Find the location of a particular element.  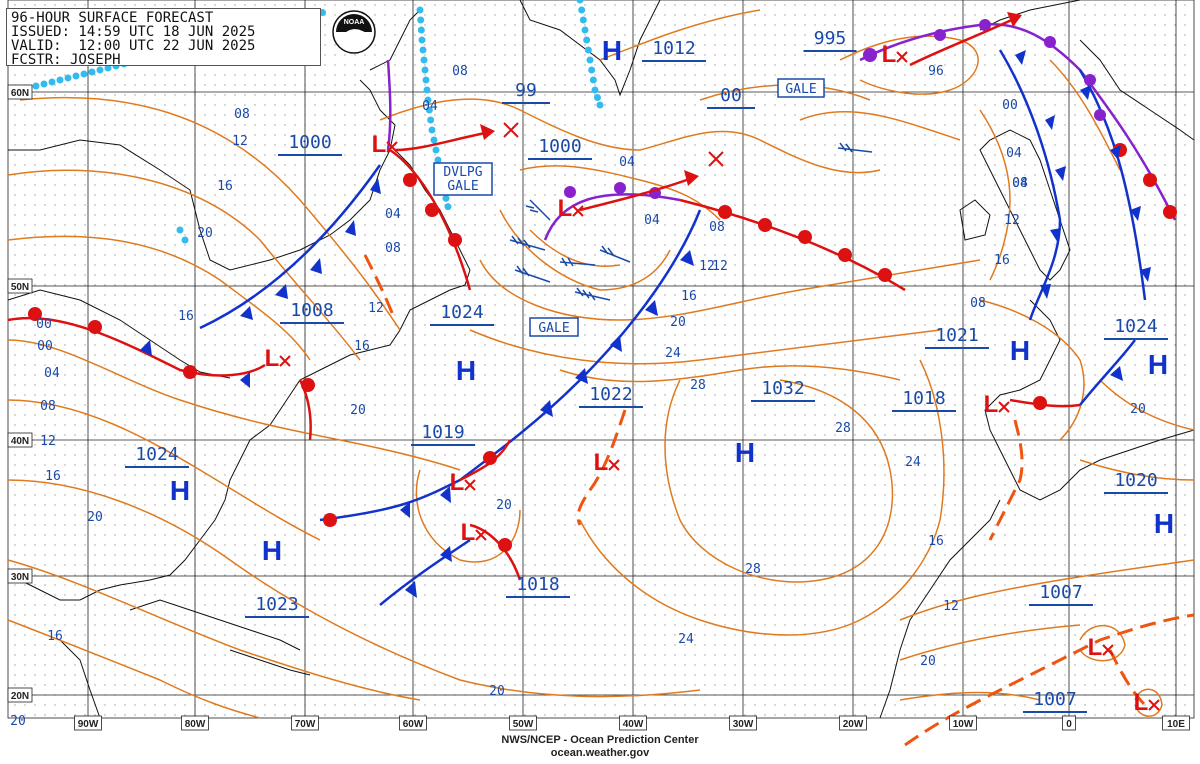

footer-org: NWS/NCEP - Ocean Prediction Center is located at coordinates (600, 740).